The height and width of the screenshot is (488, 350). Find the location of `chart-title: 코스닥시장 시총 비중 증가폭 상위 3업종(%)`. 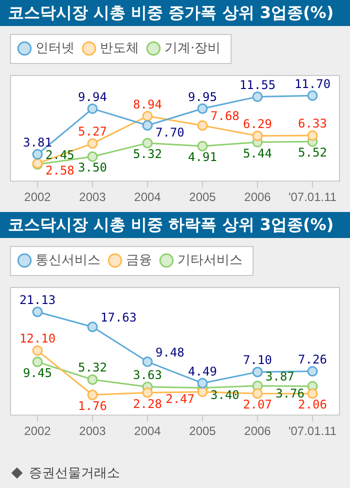

chart-title: 코스닥시장 시총 비중 증가폭 상위 3업종(%) is located at coordinates (175, 13).